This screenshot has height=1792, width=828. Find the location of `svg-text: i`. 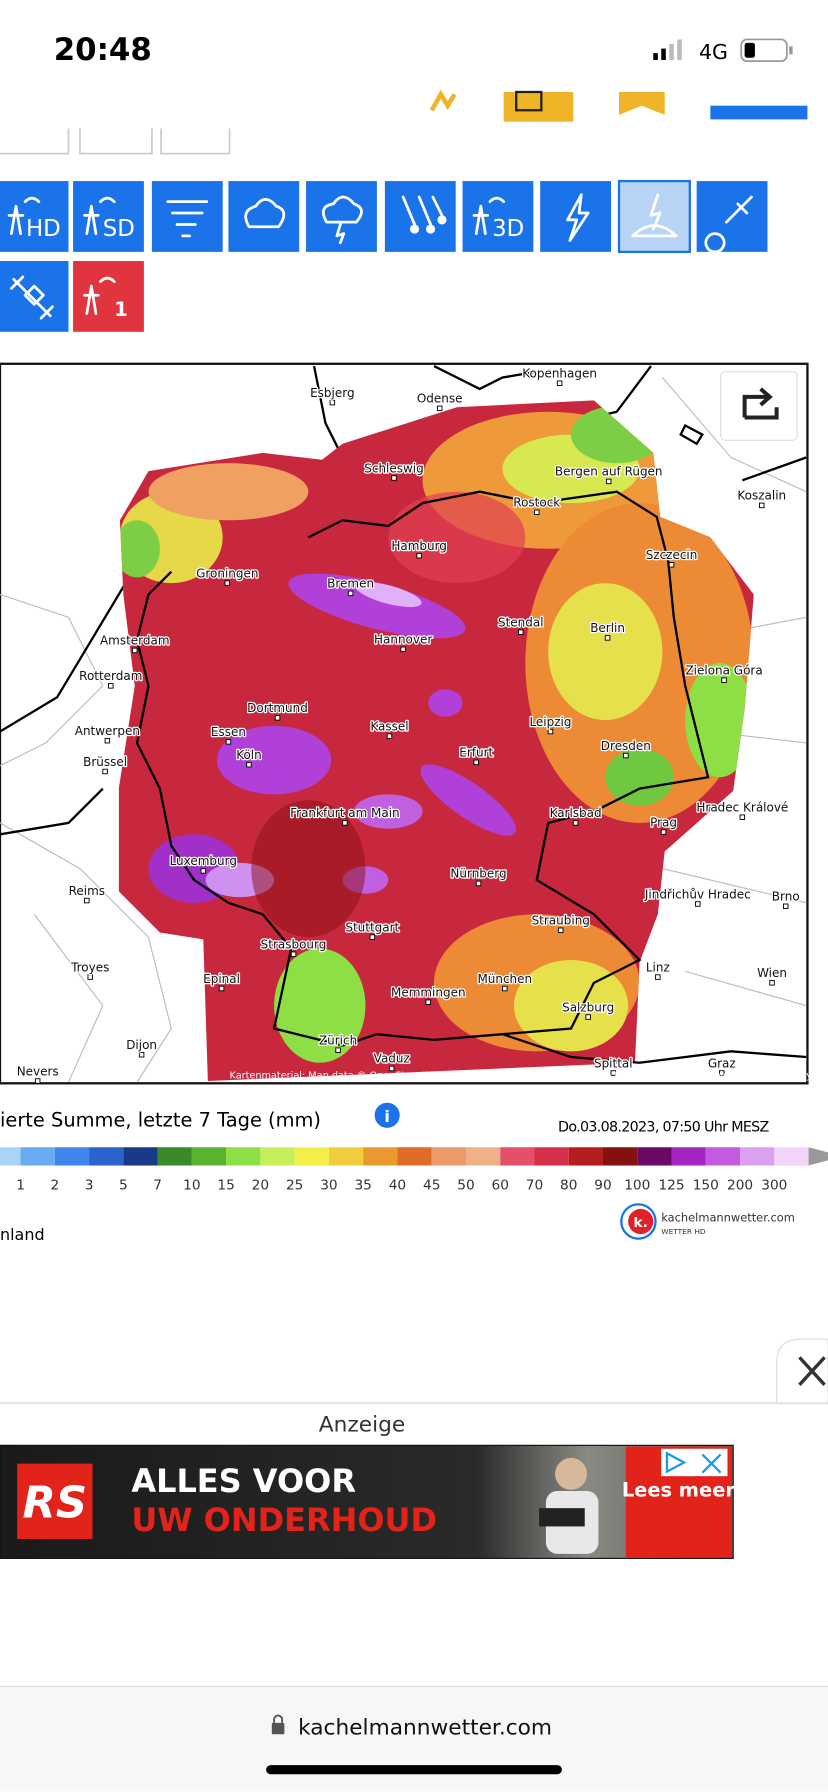

svg-text: i is located at coordinates (386, 1116).